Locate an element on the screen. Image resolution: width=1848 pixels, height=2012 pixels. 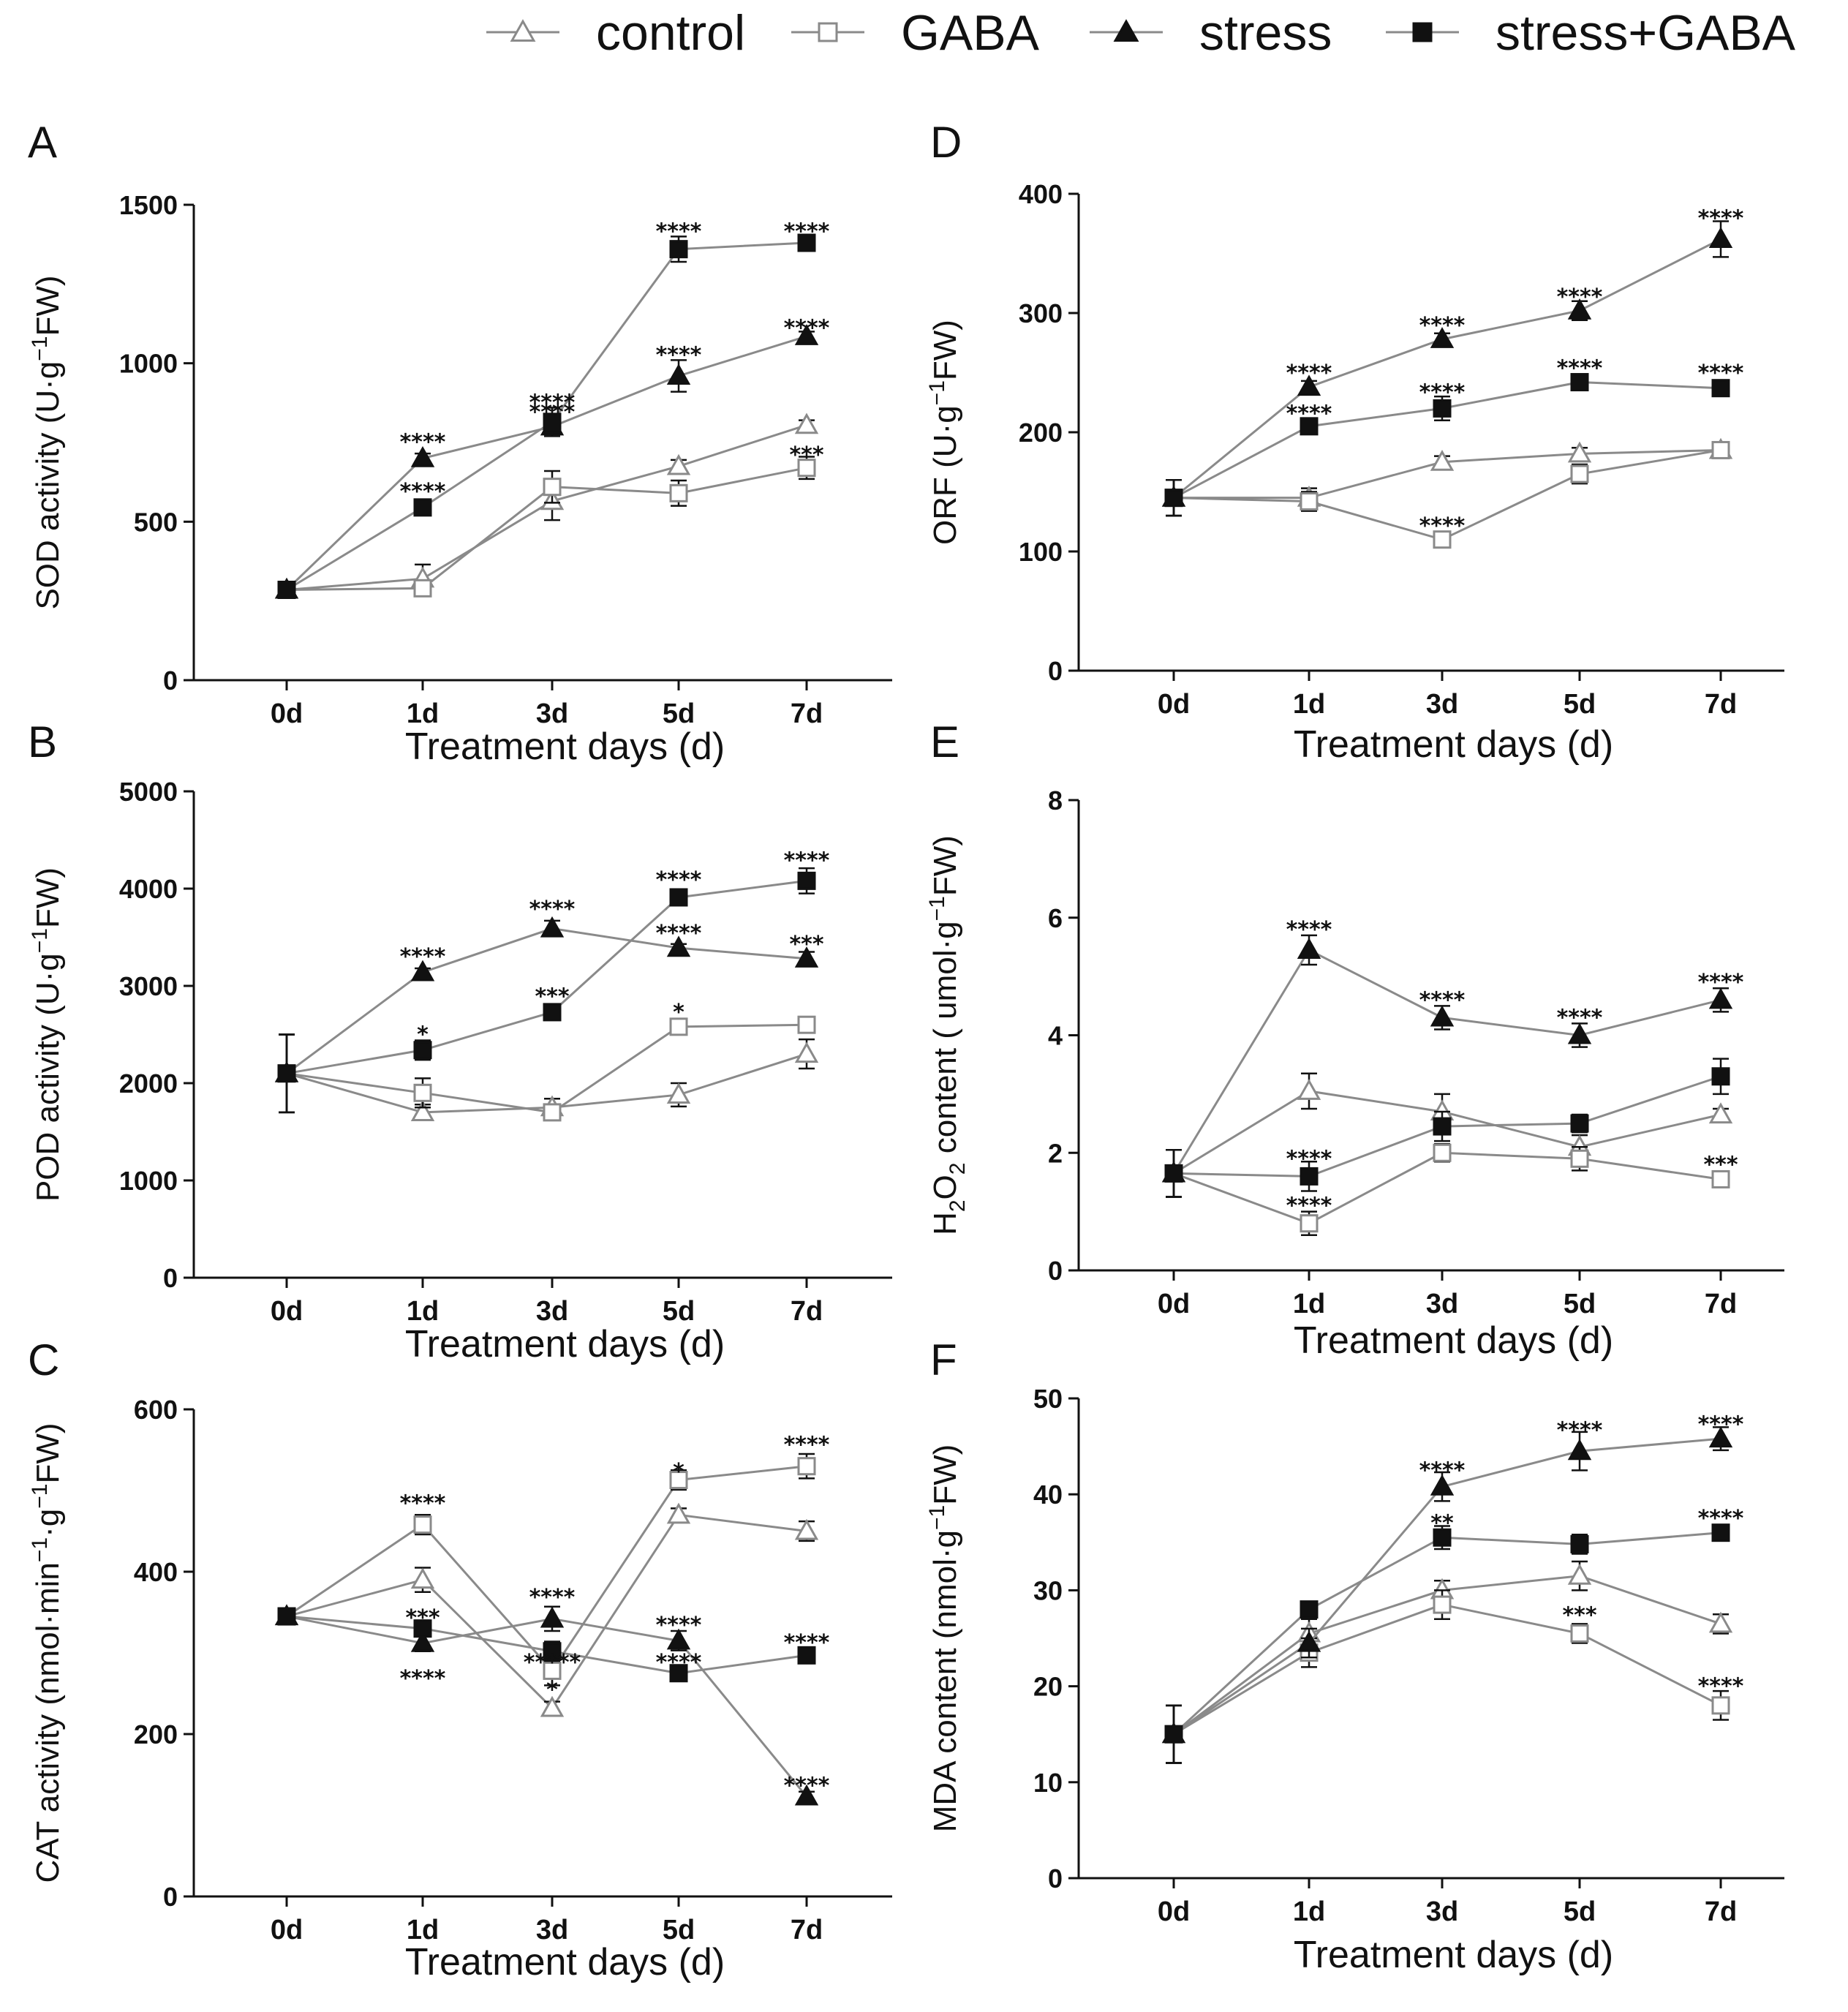
y-axis-title-part: ·g is located at coordinates (48, 1523).